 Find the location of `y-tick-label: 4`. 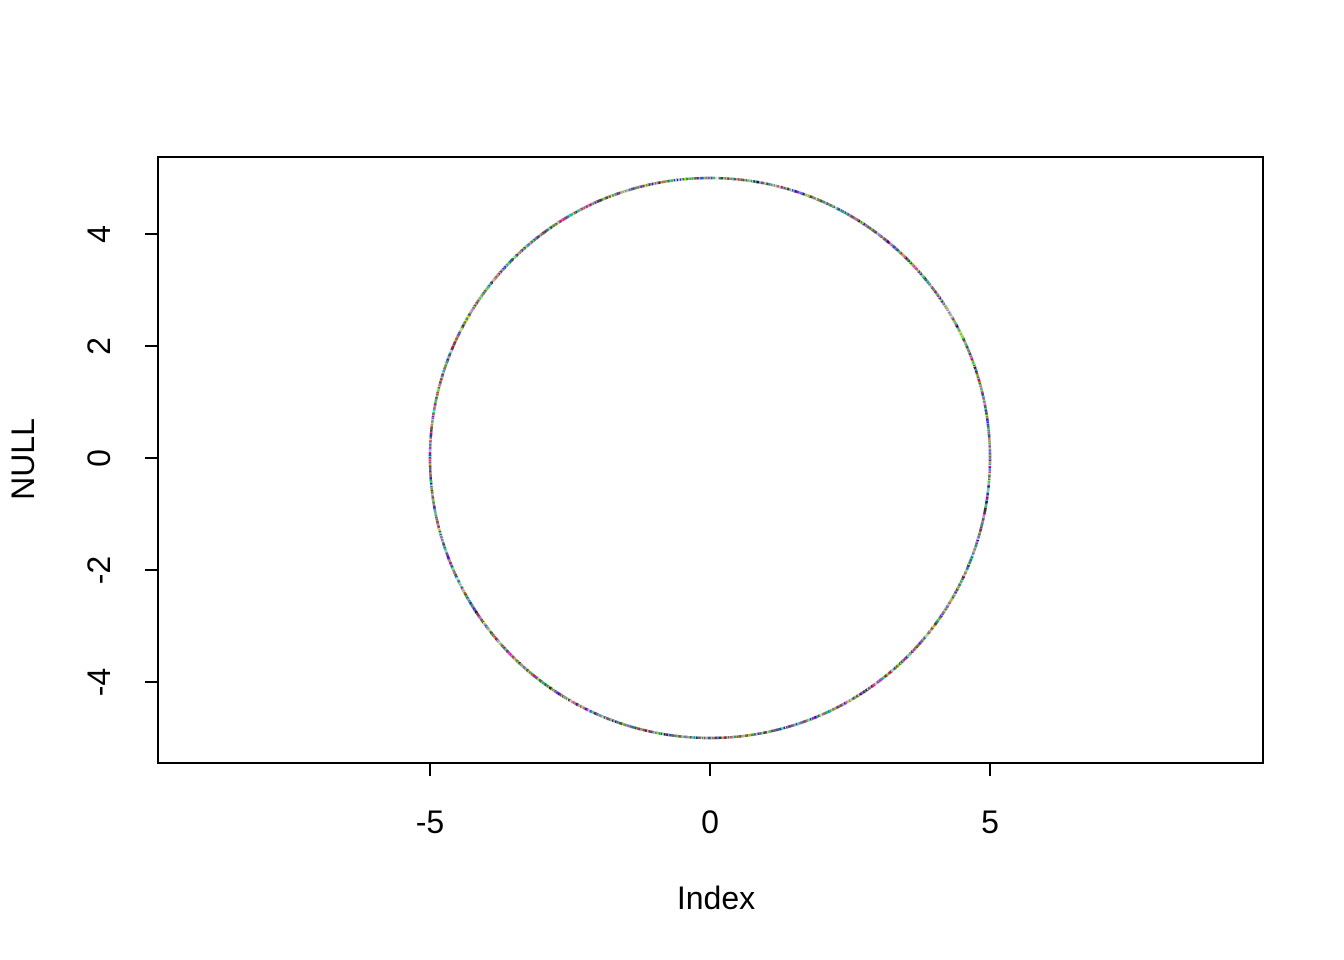

y-tick-label: 4 is located at coordinates (99, 234).